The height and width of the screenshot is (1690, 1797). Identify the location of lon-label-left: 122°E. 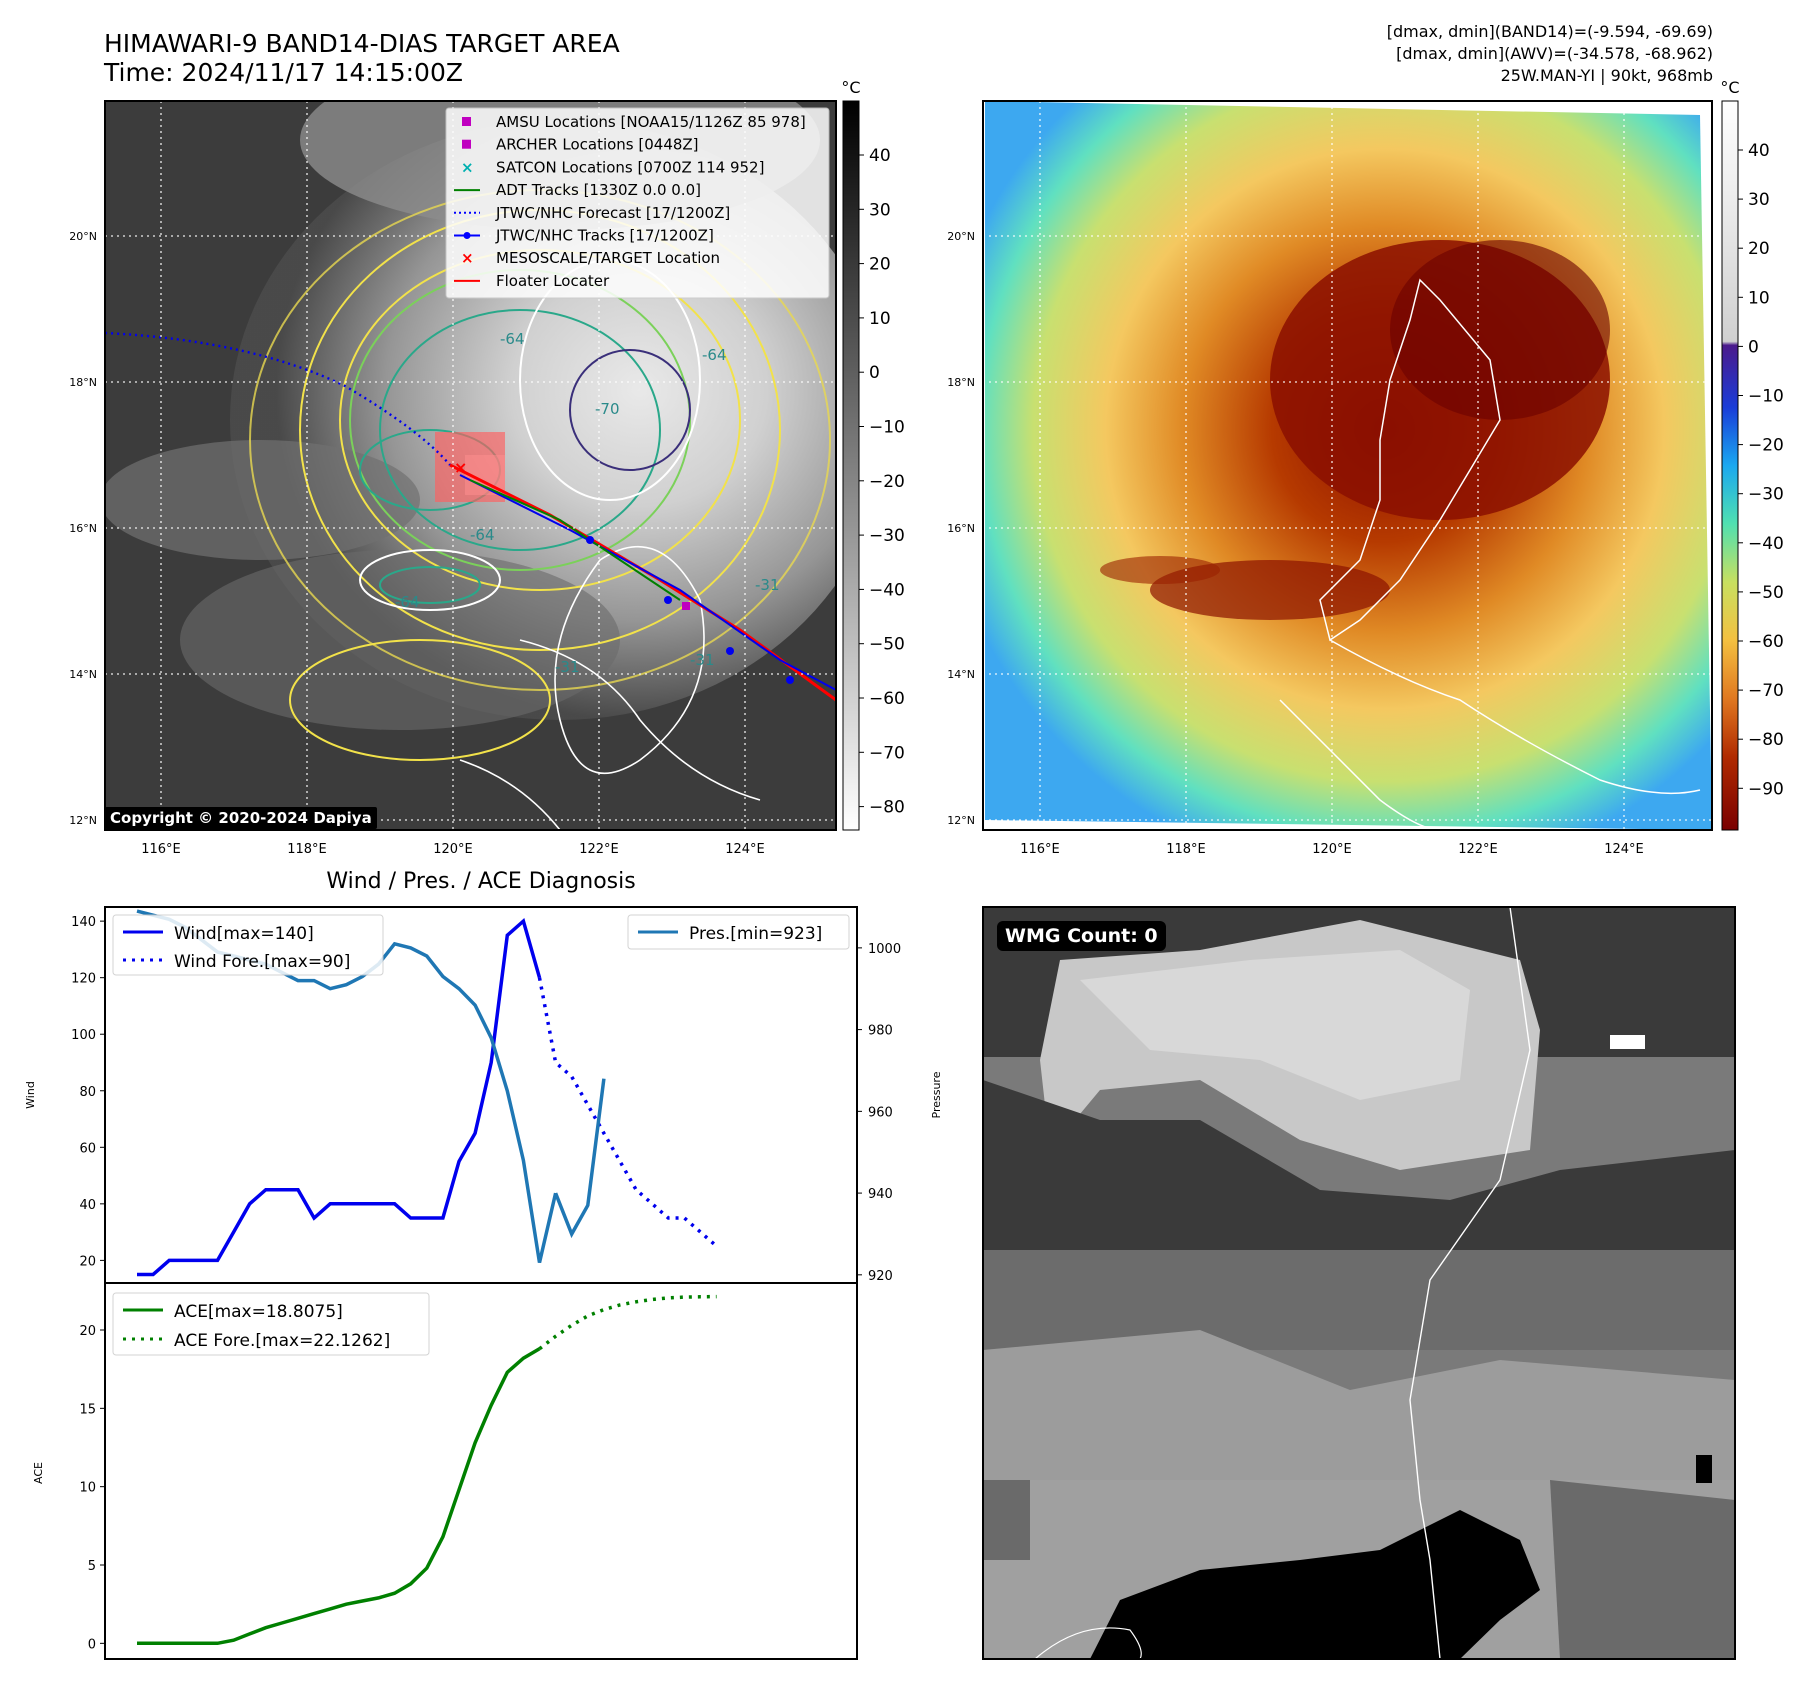
(599, 849).